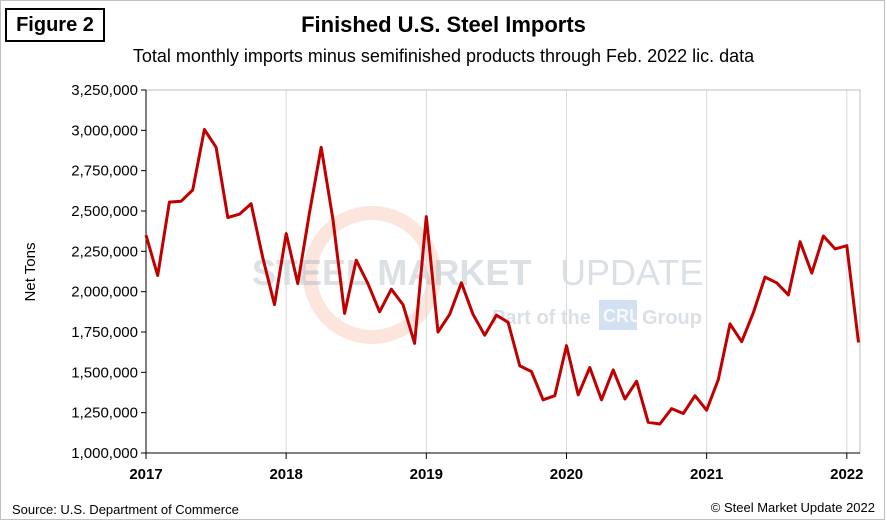  Describe the element at coordinates (104, 211) in the screenshot. I see `y-tick-label: 2,500,000` at that location.